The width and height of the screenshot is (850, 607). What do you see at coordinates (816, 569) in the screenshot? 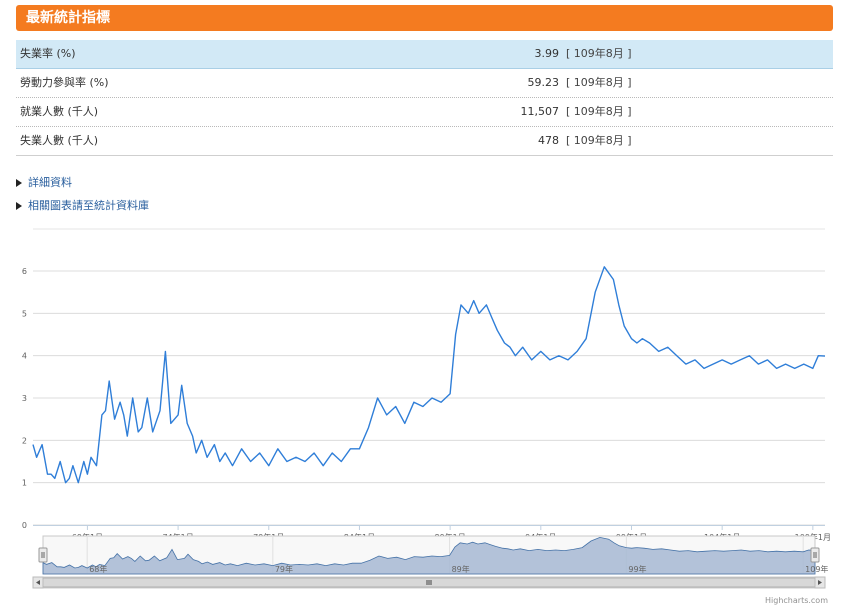
I see `navigator-tick-label: 109年` at bounding box center [816, 569].